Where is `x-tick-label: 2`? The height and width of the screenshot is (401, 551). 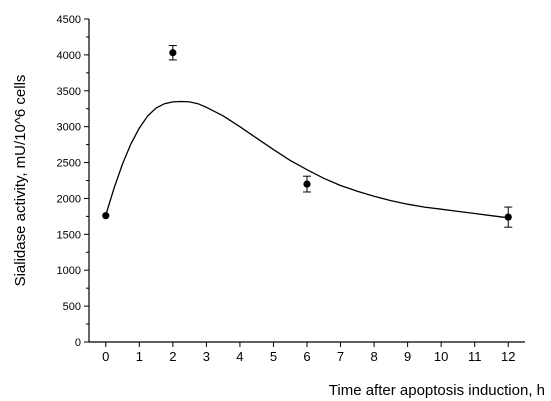
x-tick-label: 2 is located at coordinates (172, 356).